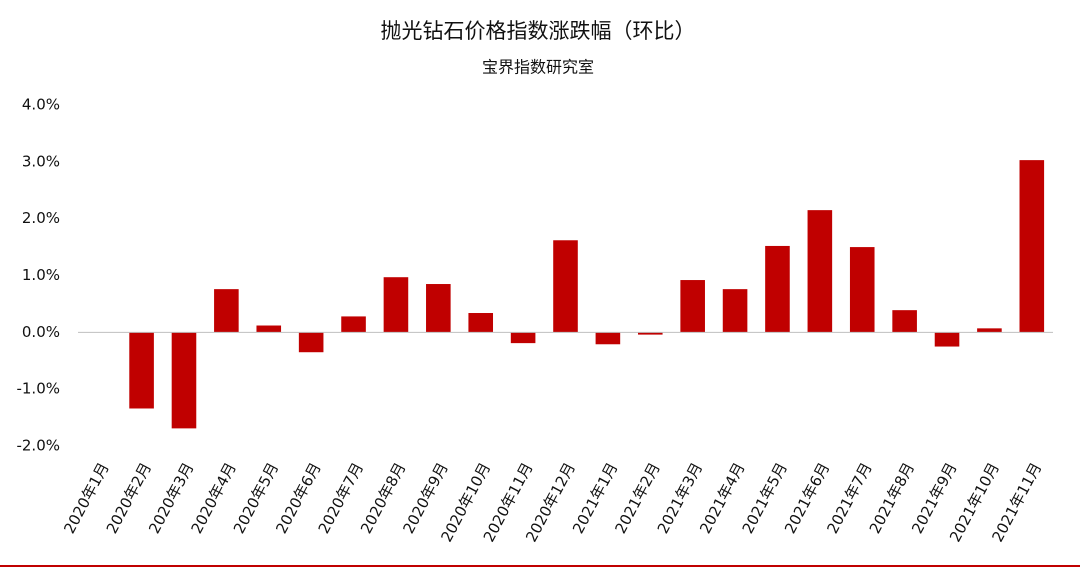 The height and width of the screenshot is (582, 1080). I want to click on y-tick-label: 3.0%, so click(41, 161).